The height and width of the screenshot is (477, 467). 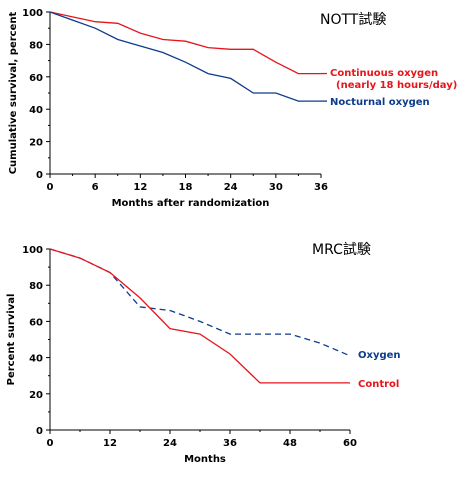 I want to click on x-tick-label: 30, so click(x=276, y=187).